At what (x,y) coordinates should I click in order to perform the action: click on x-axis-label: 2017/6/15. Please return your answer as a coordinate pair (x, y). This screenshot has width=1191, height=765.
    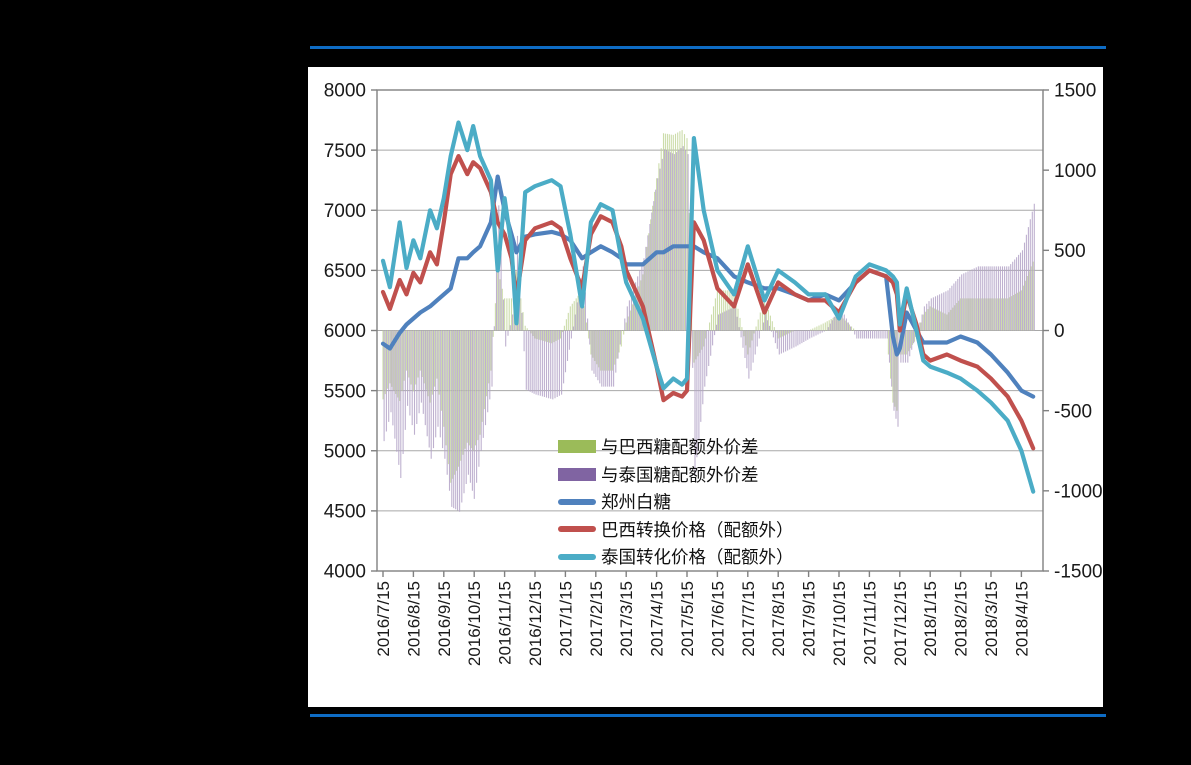
    Looking at the image, I should click on (717, 619).